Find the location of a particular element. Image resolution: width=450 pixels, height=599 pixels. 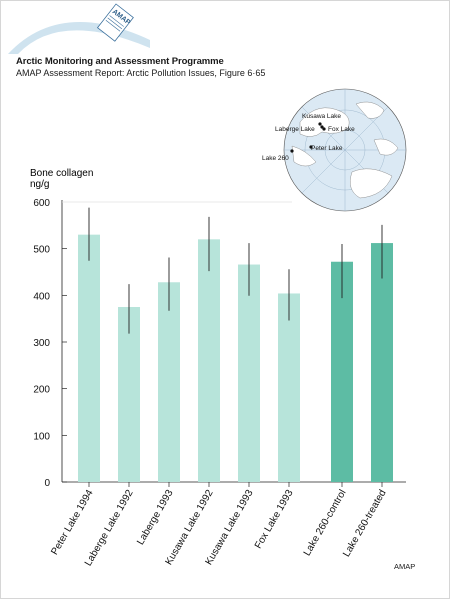

y-tick-label: 500 is located at coordinates (41, 250).